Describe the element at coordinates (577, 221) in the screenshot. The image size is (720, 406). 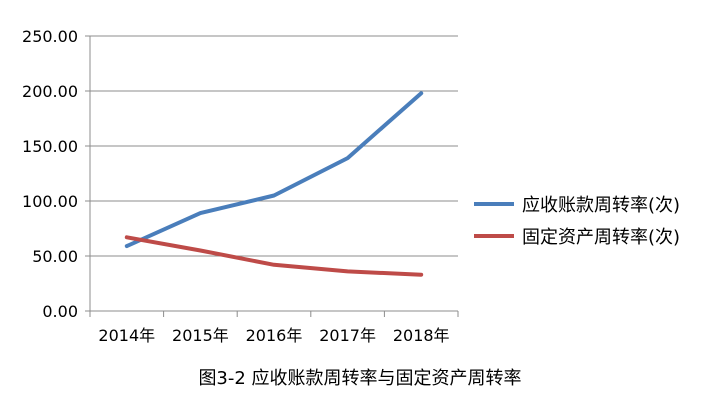
I see `legend: 应收账款周转率(次) 固定资产周转率(次)` at that location.